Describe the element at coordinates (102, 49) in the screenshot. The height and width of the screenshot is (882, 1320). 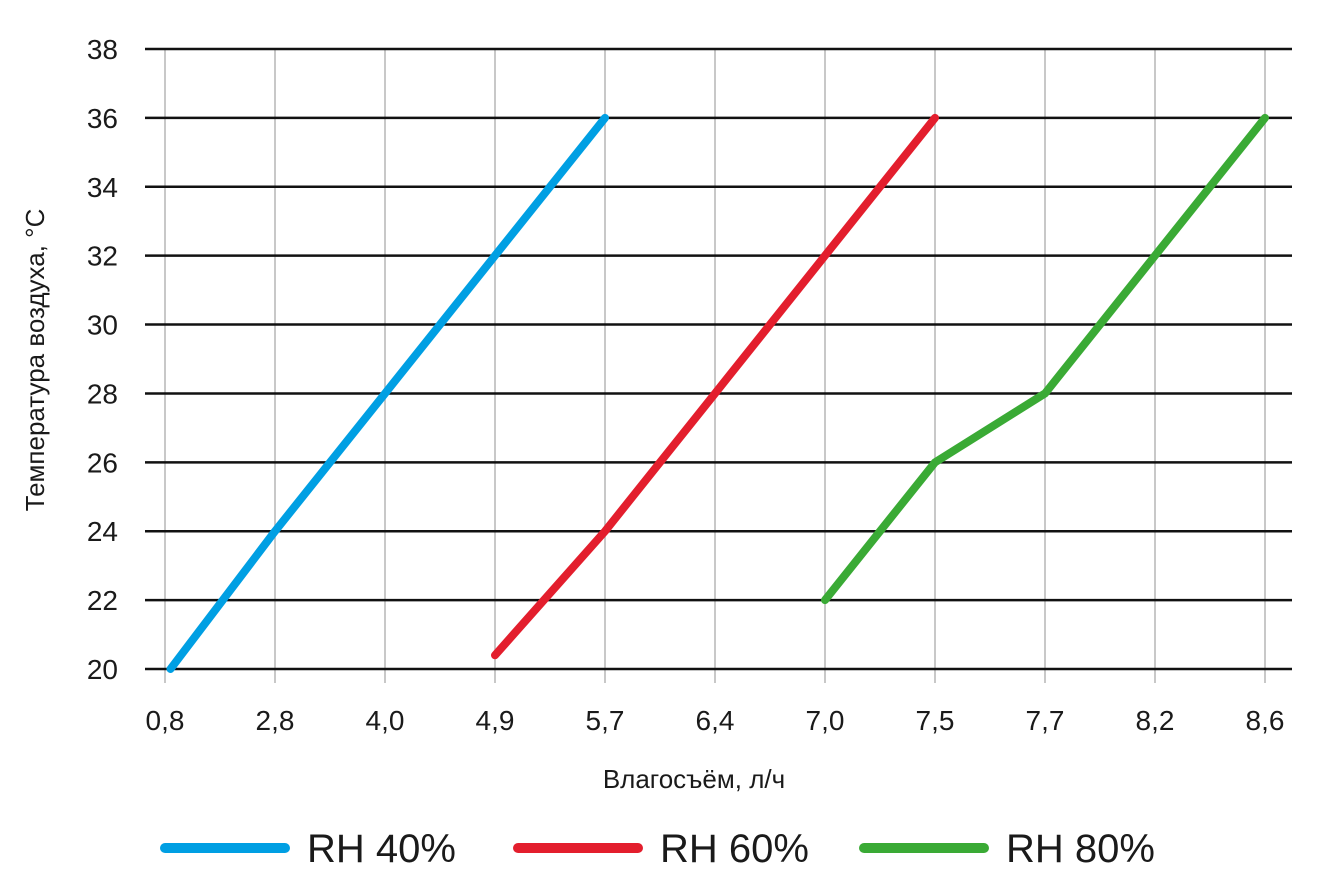
I see `y-tick-label: 38` at that location.